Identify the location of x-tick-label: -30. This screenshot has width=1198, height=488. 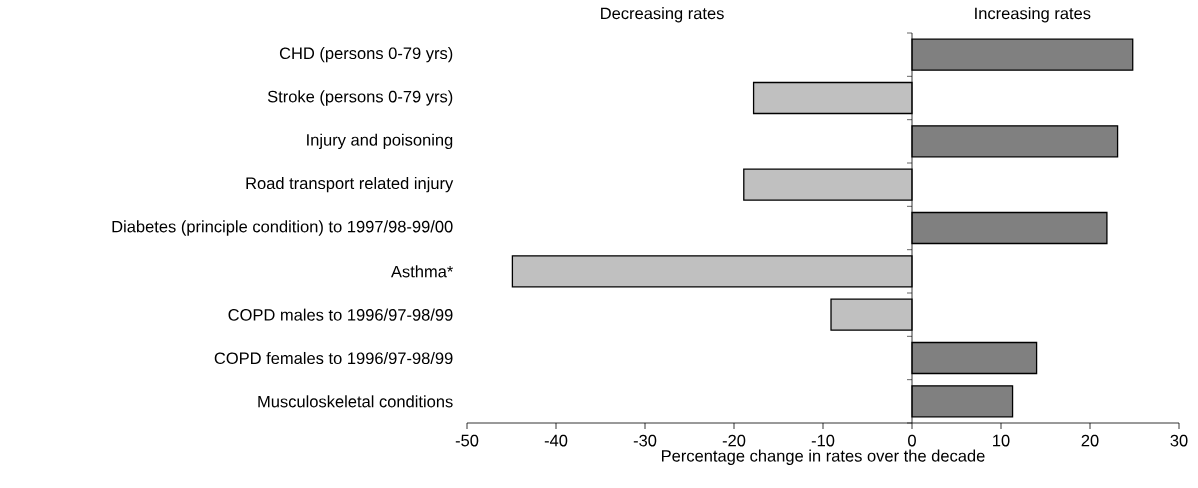
(645, 440).